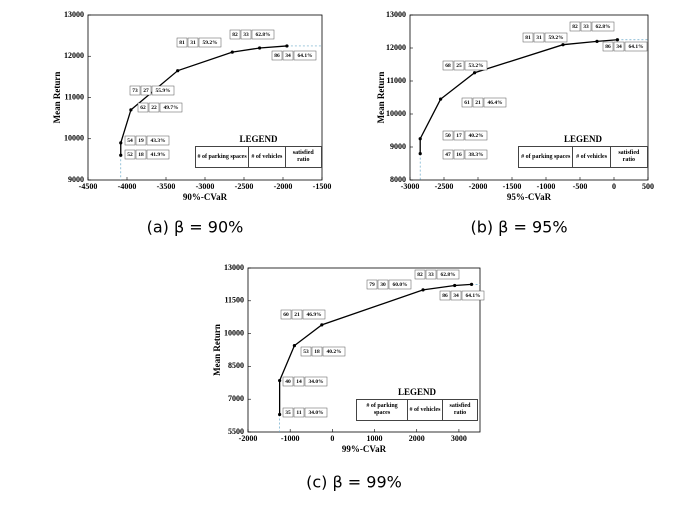 The image size is (690, 505). Describe the element at coordinates (333, 352) in the screenshot. I see `point-label: 40.2%` at that location.